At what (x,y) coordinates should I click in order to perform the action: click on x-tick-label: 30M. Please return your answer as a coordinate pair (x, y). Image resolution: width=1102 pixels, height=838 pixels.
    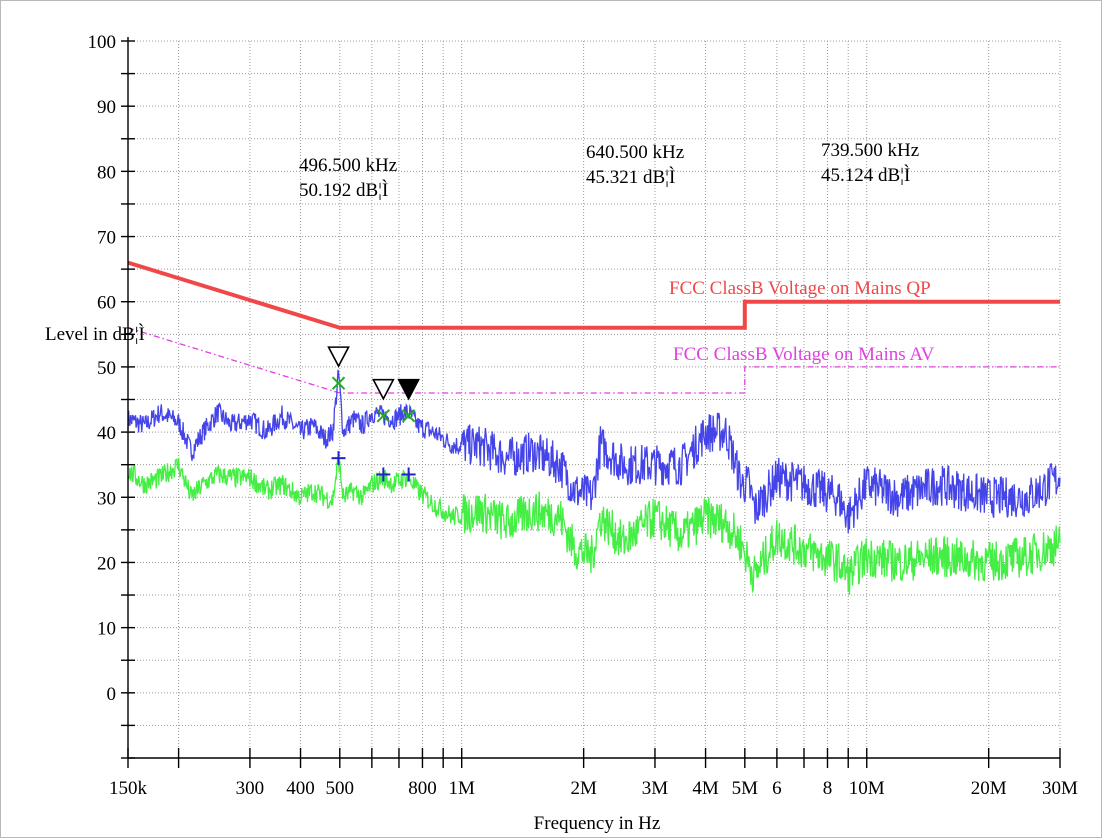
    Looking at the image, I should click on (1060, 788).